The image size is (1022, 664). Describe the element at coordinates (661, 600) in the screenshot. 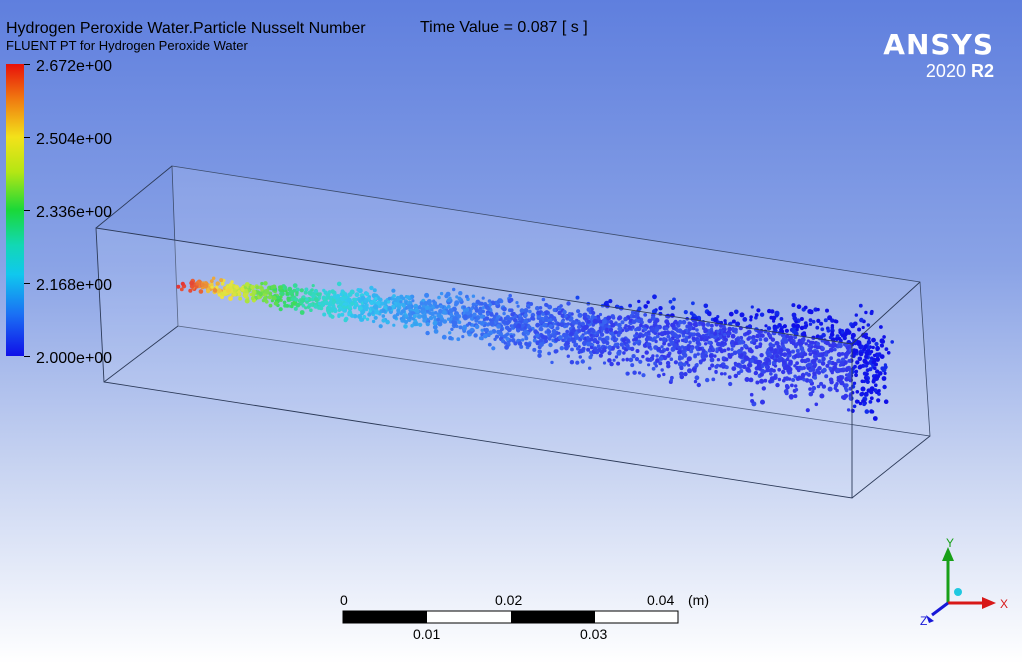

I see `scale-label: 0.04` at that location.